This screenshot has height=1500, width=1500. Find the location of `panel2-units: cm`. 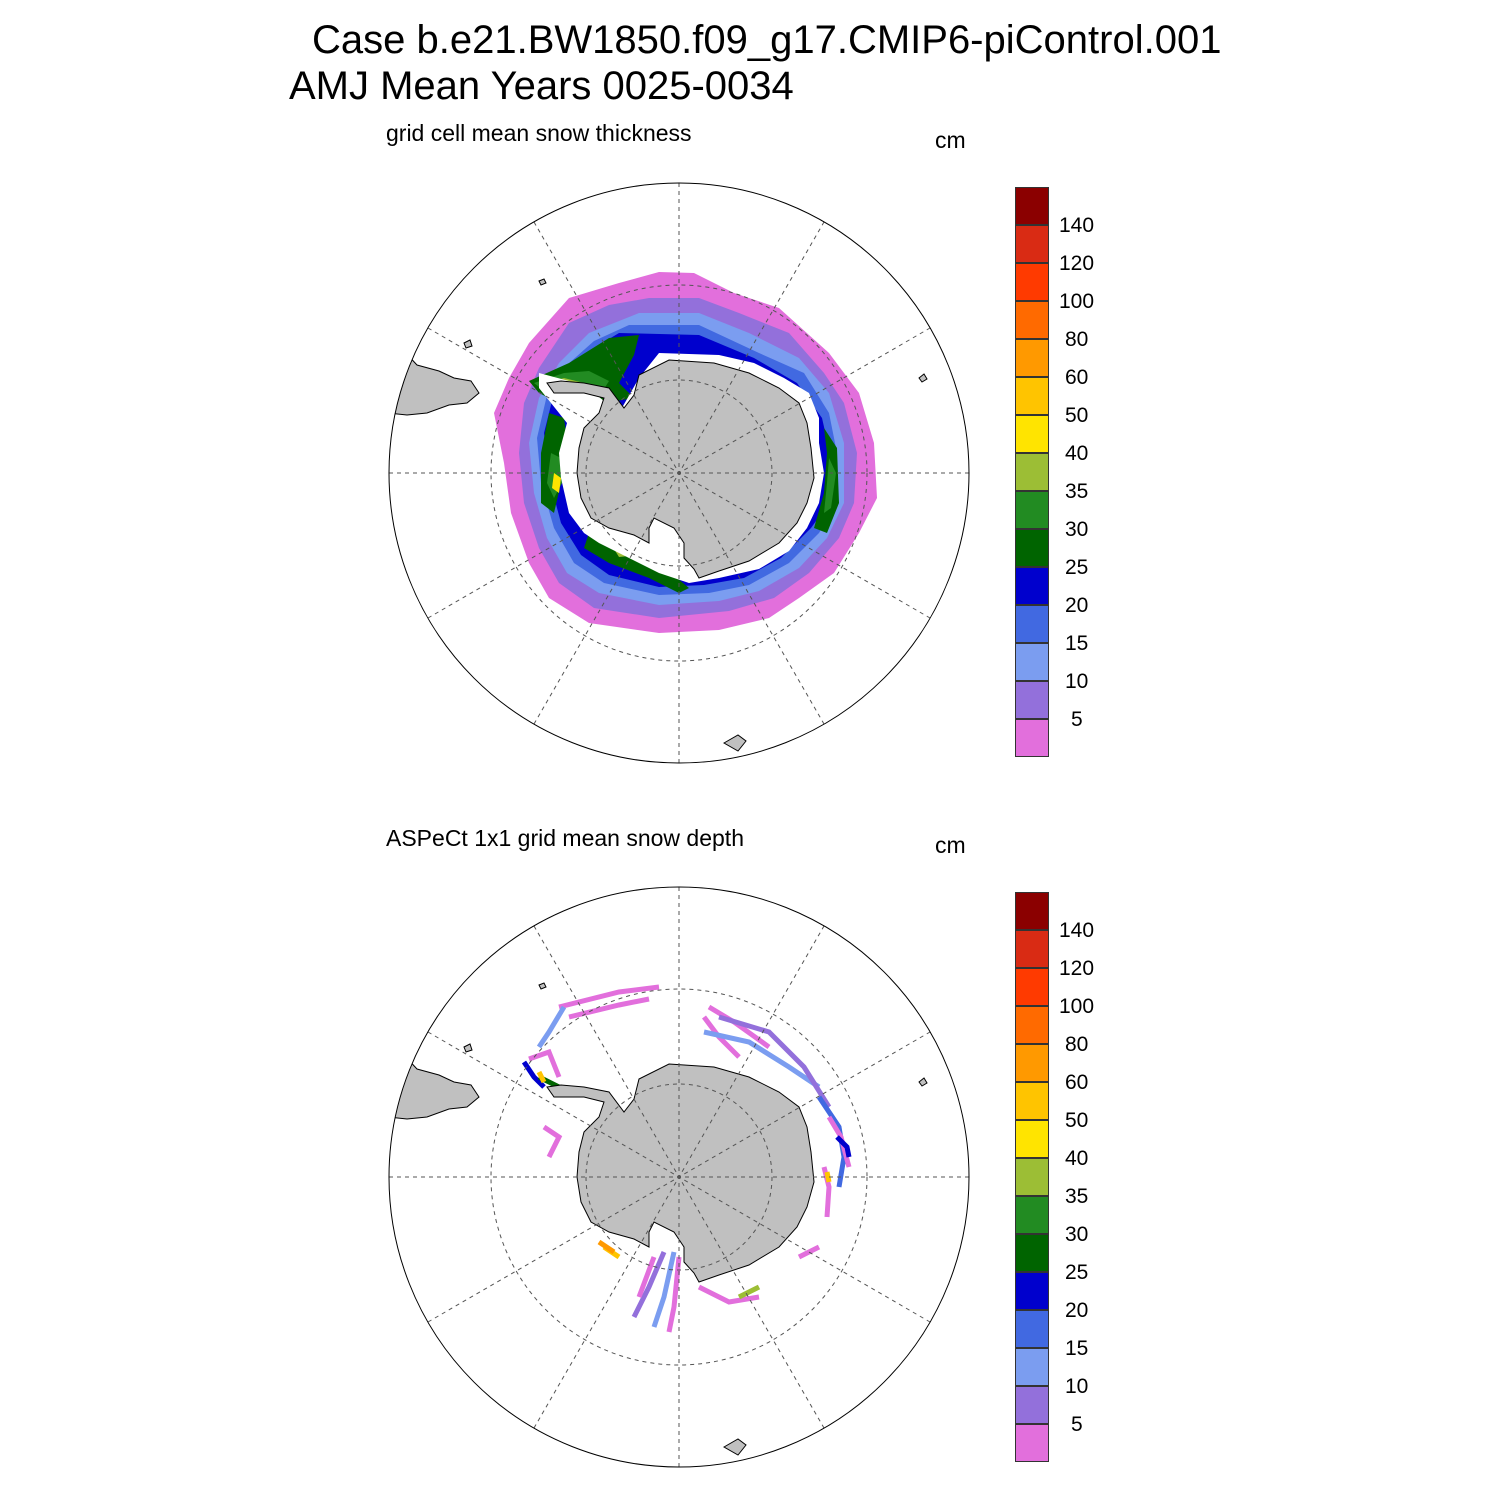

panel2-units: cm is located at coordinates (950, 845).